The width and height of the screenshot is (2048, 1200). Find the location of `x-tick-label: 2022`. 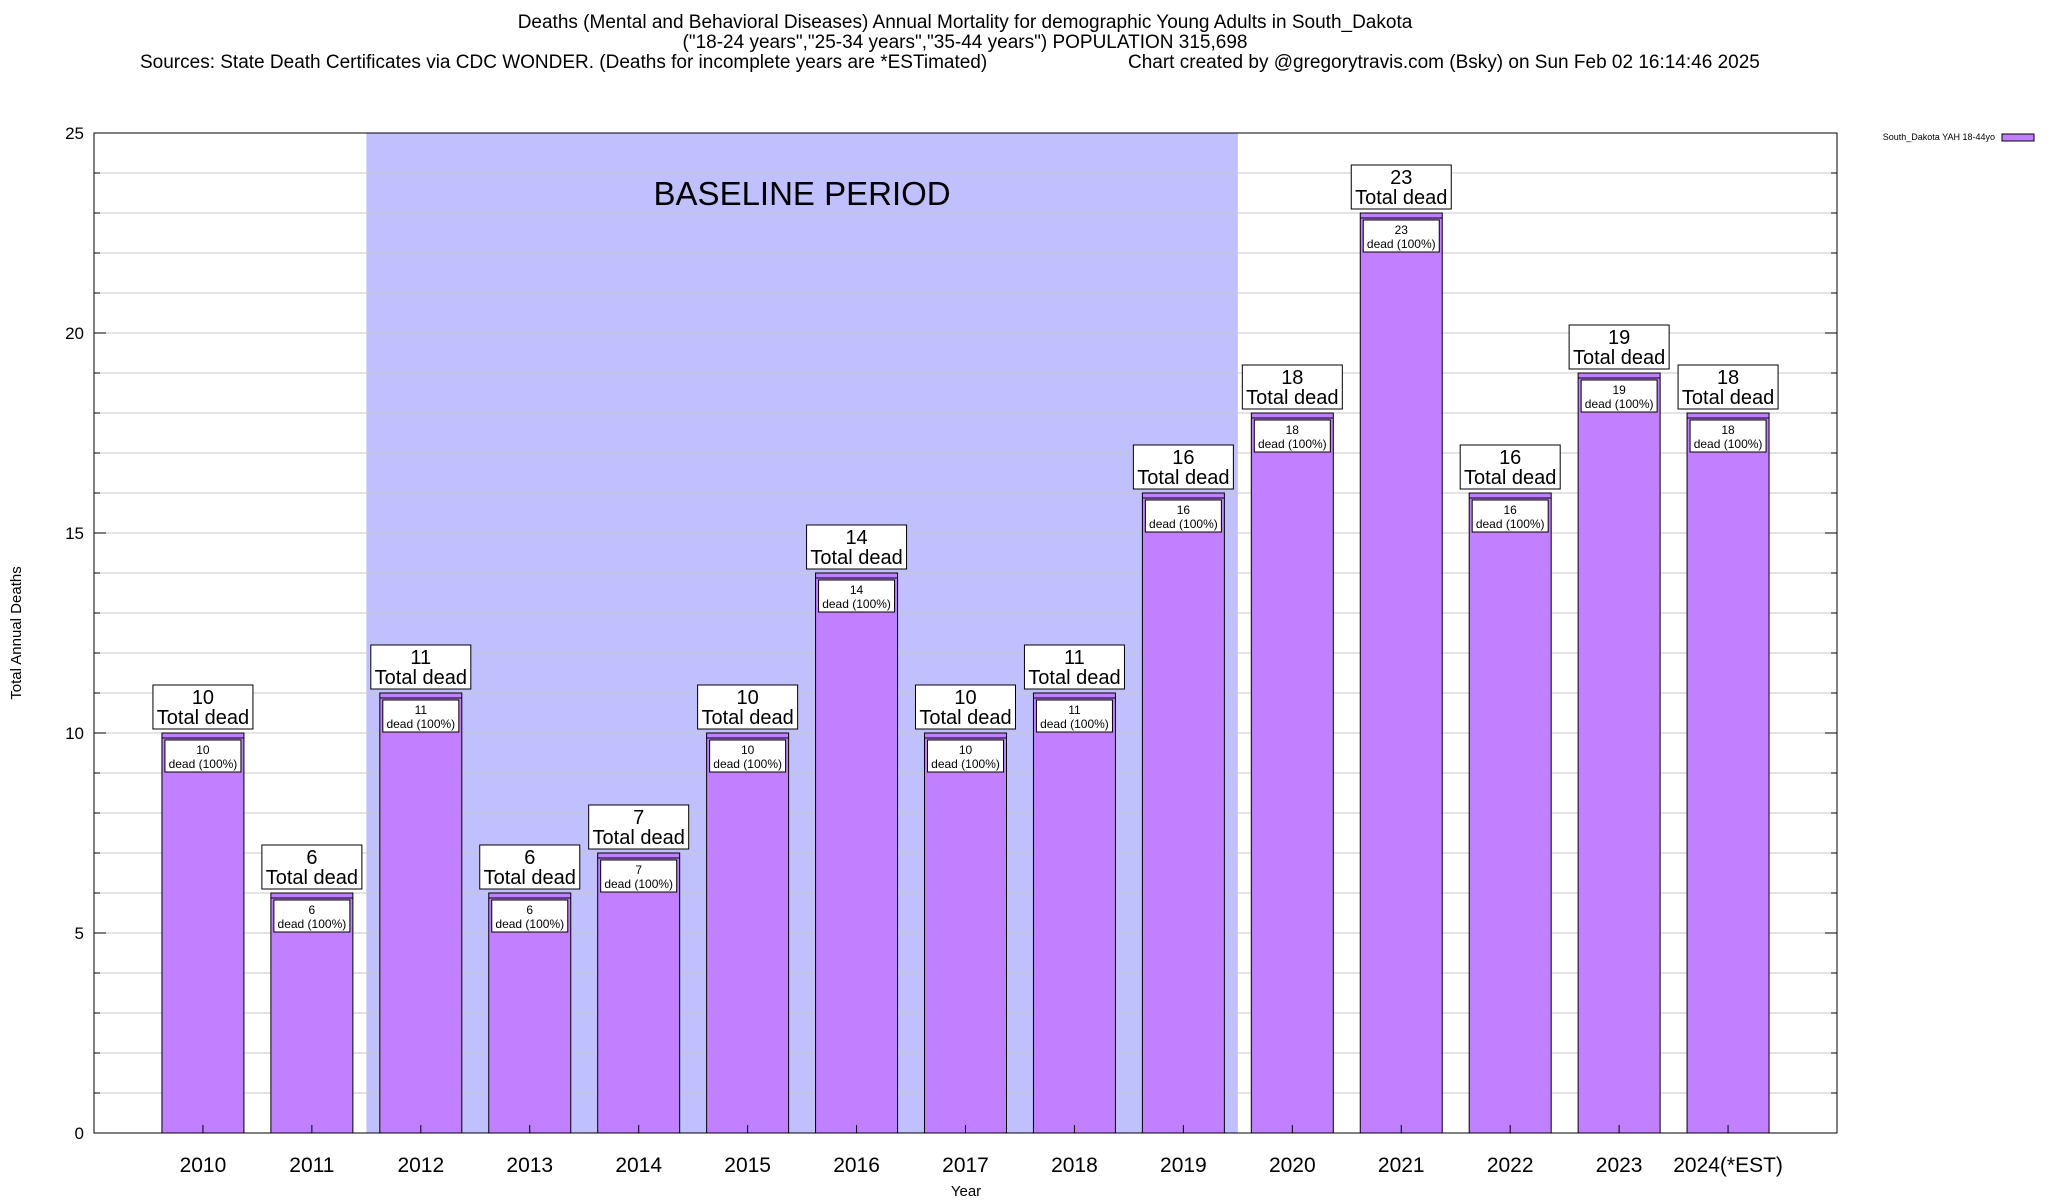

x-tick-label: 2022 is located at coordinates (1510, 1165).